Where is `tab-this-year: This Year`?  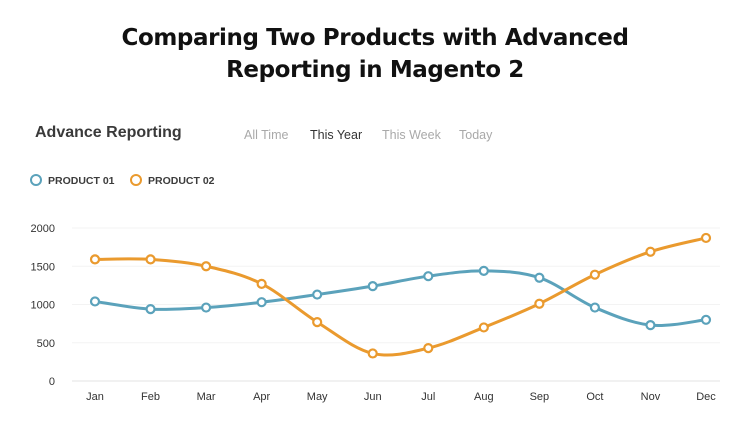 tab-this-year: This Year is located at coordinates (336, 135).